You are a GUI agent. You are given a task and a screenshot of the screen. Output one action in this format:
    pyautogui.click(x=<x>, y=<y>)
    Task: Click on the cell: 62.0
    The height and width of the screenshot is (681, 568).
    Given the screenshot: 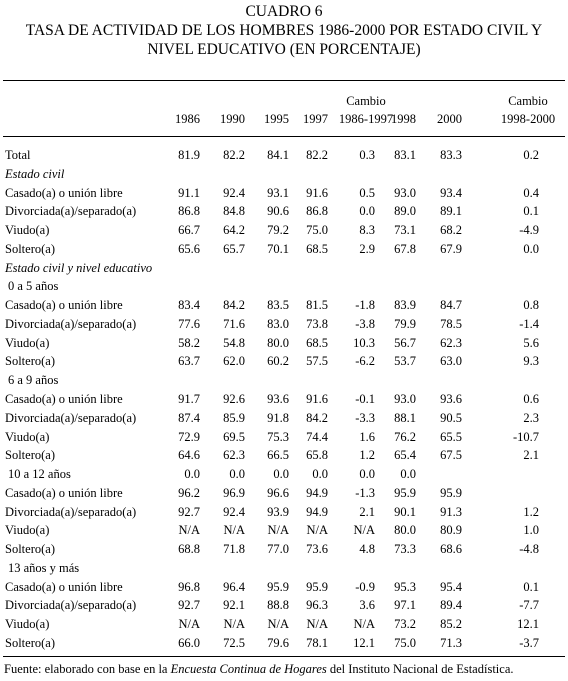 What is the action you would take?
    pyautogui.click(x=234, y=361)
    